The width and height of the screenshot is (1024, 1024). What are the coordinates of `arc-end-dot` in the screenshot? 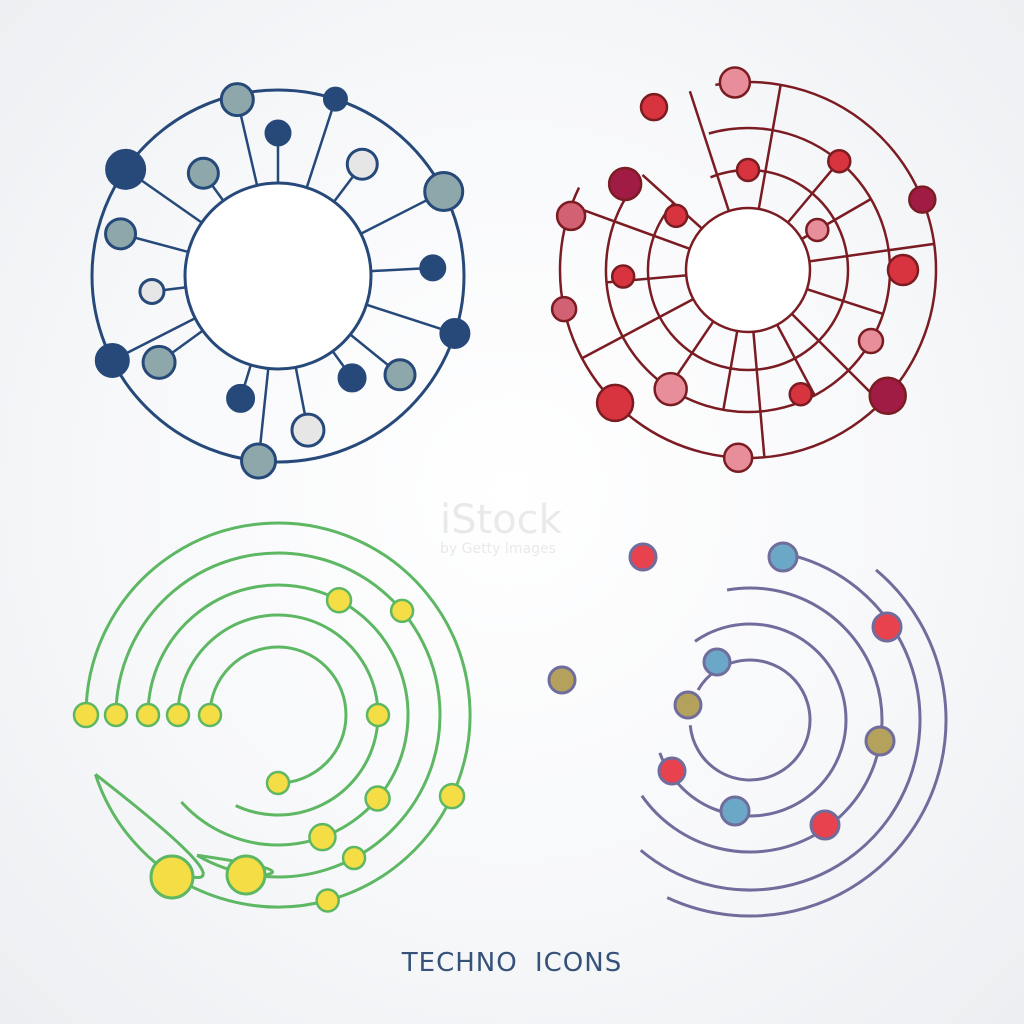 It's located at (278, 783).